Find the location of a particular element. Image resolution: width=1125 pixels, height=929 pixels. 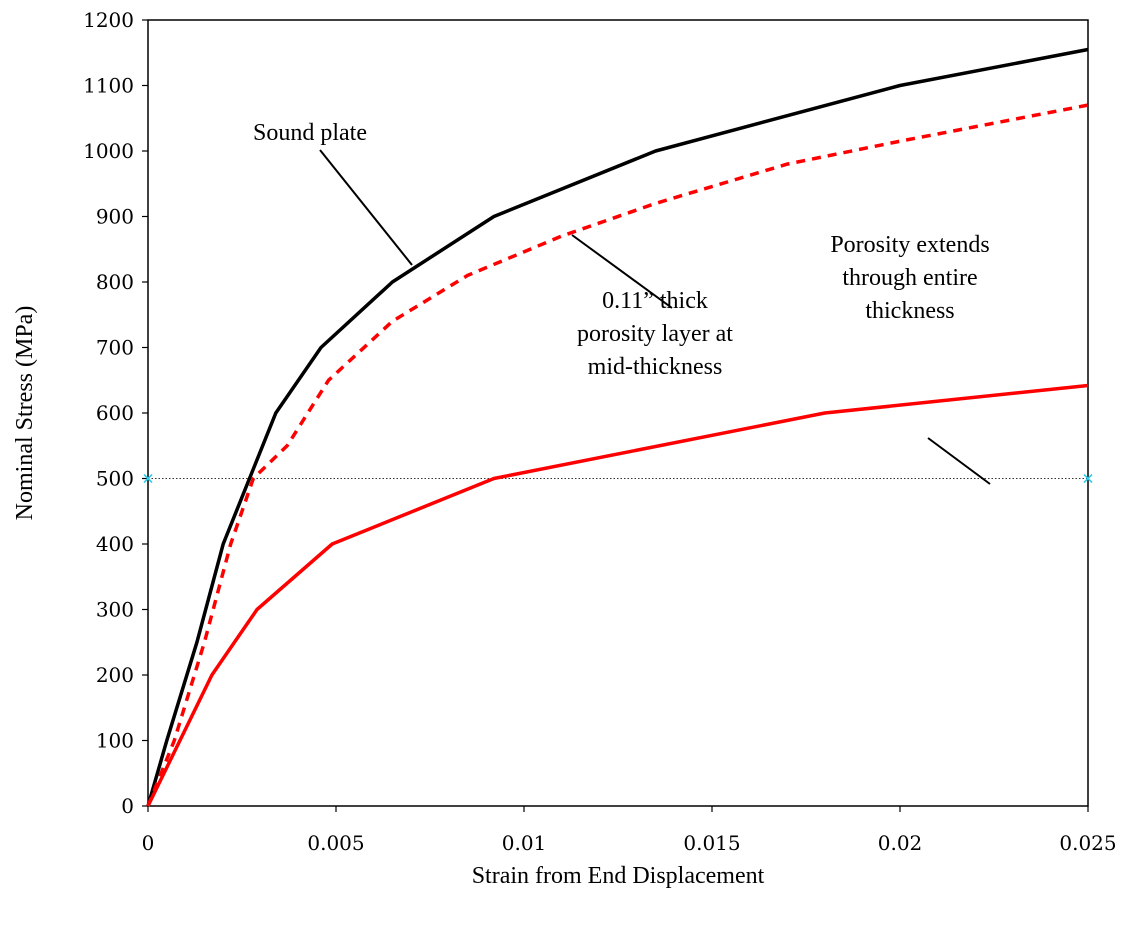

x-tick-label: 0.01 is located at coordinates (524, 843).